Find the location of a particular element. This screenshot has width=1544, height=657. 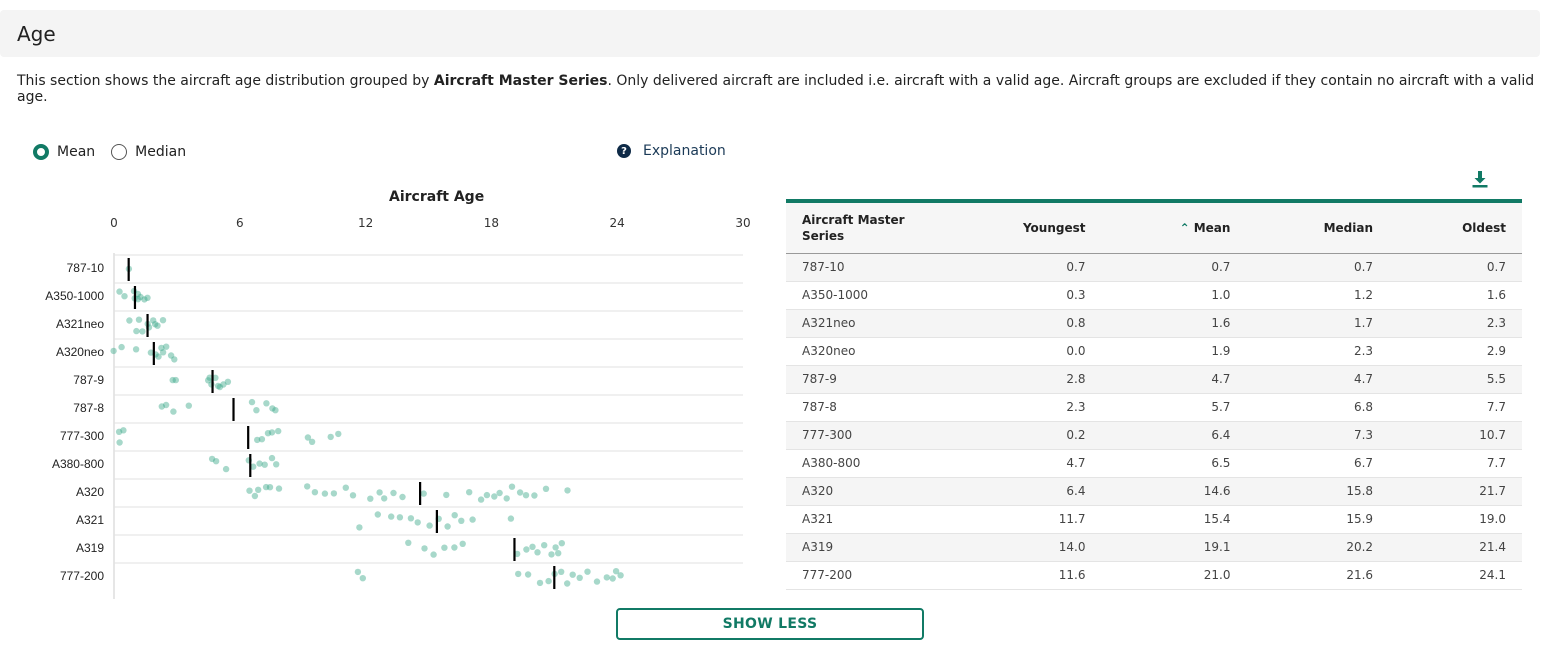

cell-youngest: 14.0 is located at coordinates (1019, 547).